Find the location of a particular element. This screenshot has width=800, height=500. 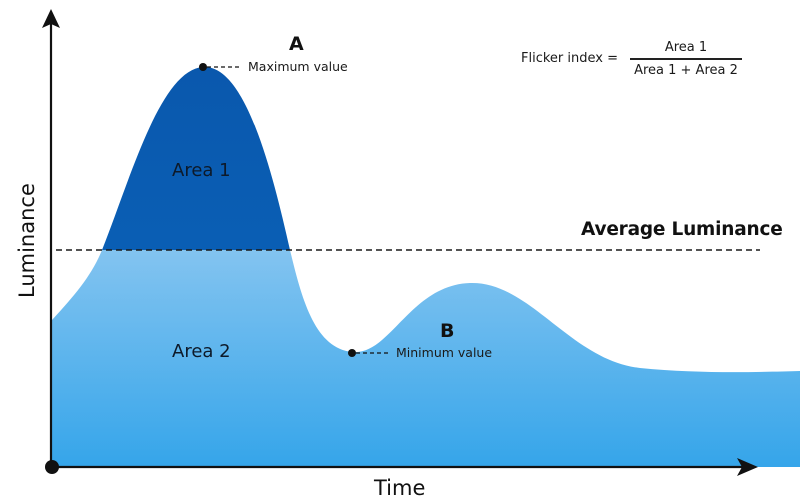

max-value-annotation: Maximum value is located at coordinates (298, 66).